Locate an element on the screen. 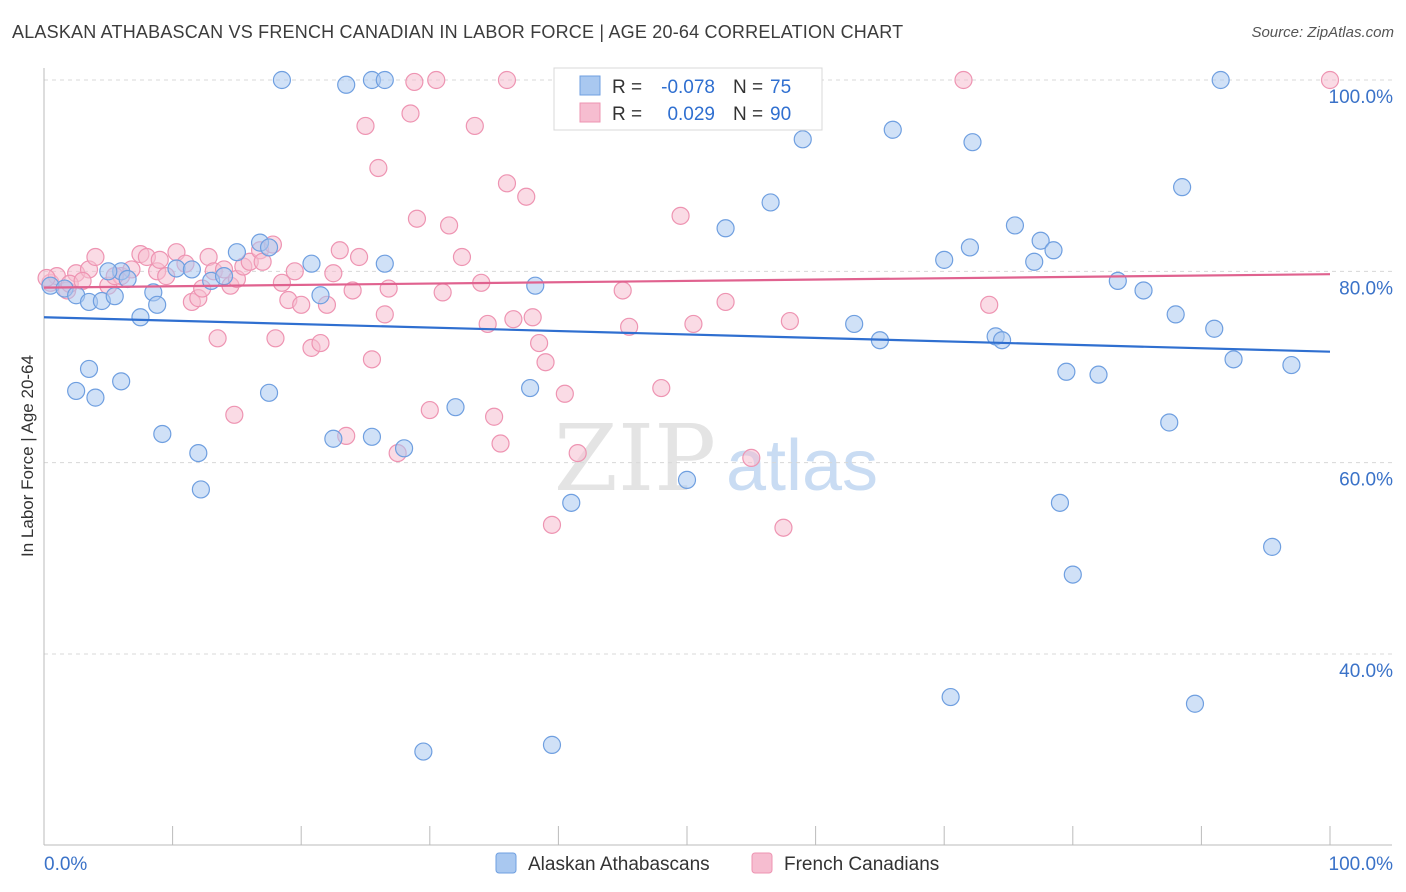  x-ticks is located at coordinates (687, 835).